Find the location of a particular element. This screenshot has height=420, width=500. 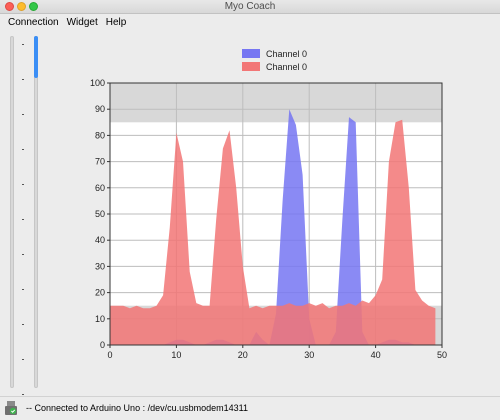

left-threshold-slider is located at coordinates (12, 212).